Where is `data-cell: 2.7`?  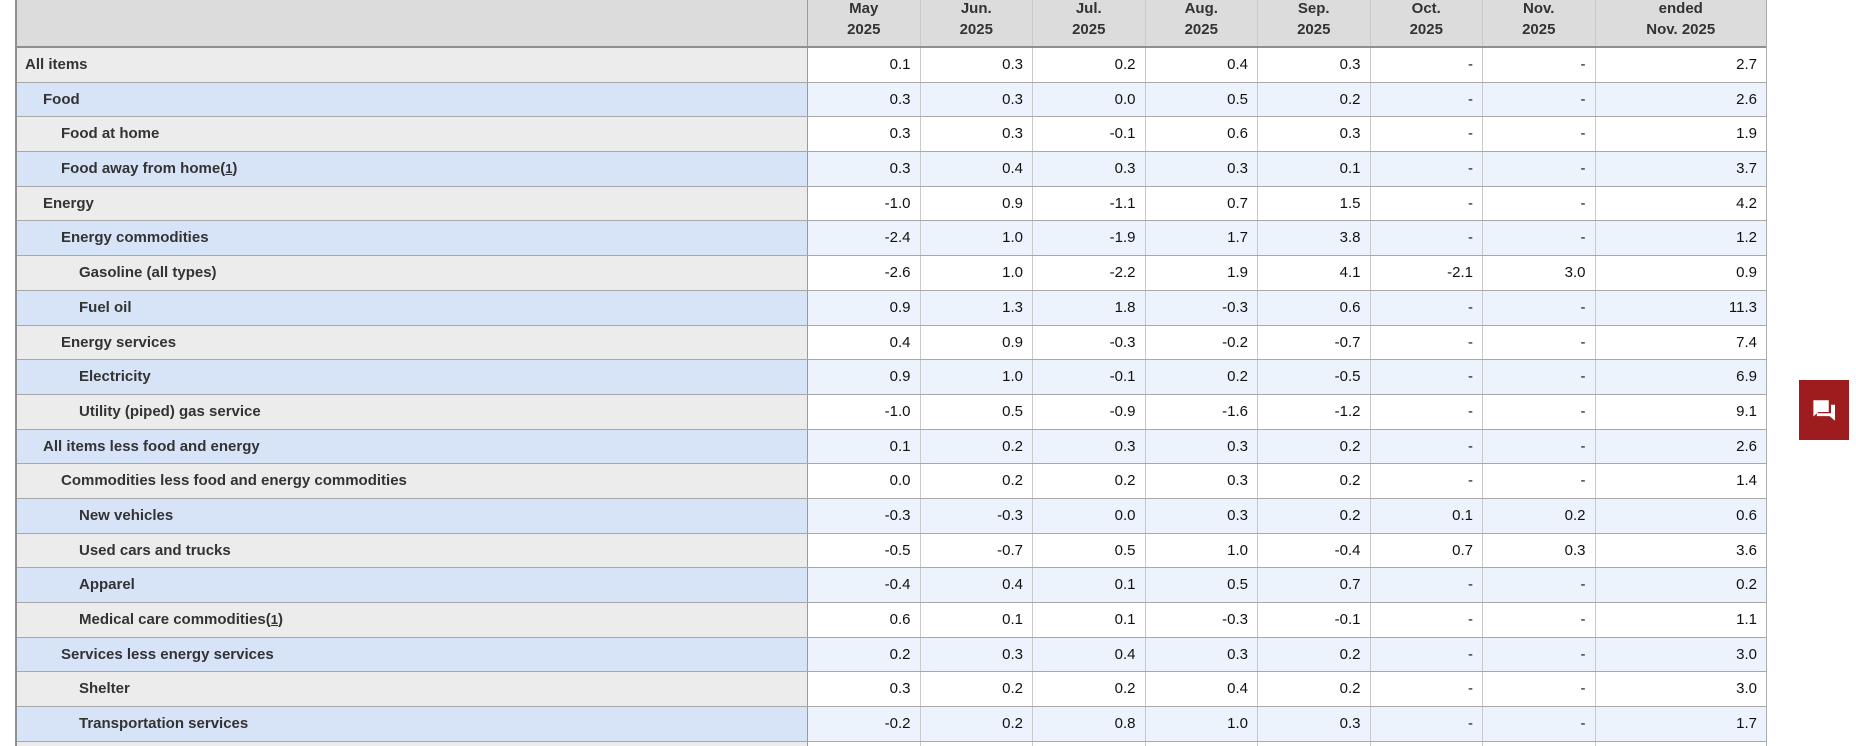 data-cell: 2.7 is located at coordinates (1680, 65).